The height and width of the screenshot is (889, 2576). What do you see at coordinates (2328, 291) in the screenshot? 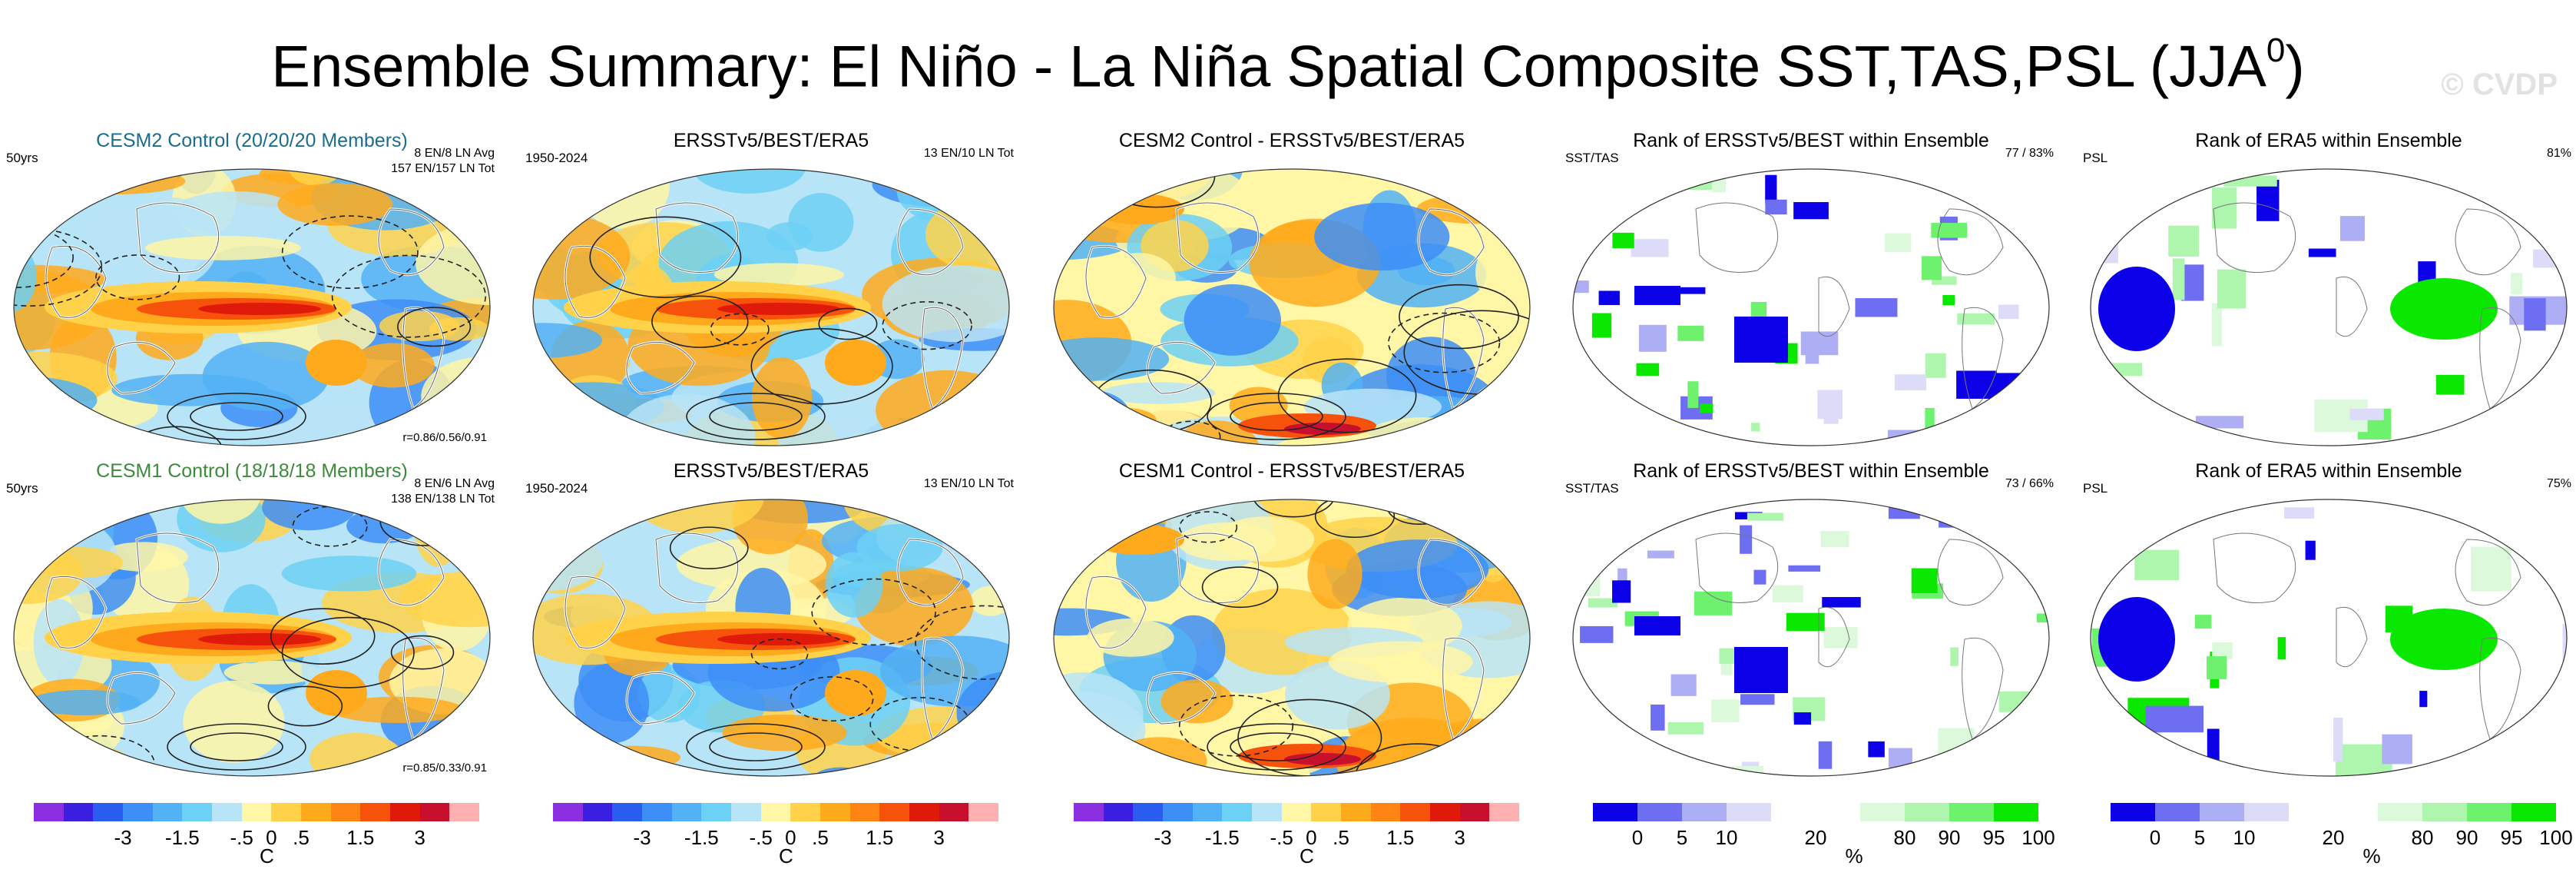
I see `map-panel-r1c5: Rank of ERA5 within Ensemble PSL 81%` at bounding box center [2328, 291].